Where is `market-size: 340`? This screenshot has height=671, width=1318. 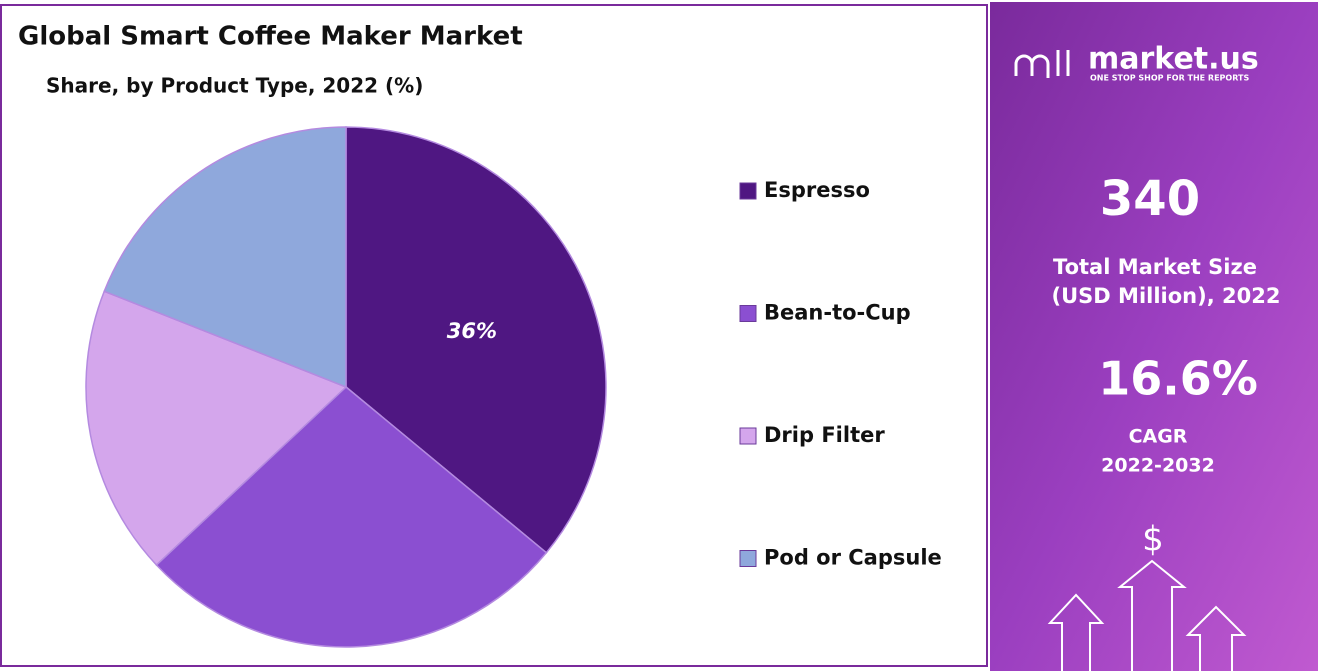 market-size: 340 is located at coordinates (1150, 199).